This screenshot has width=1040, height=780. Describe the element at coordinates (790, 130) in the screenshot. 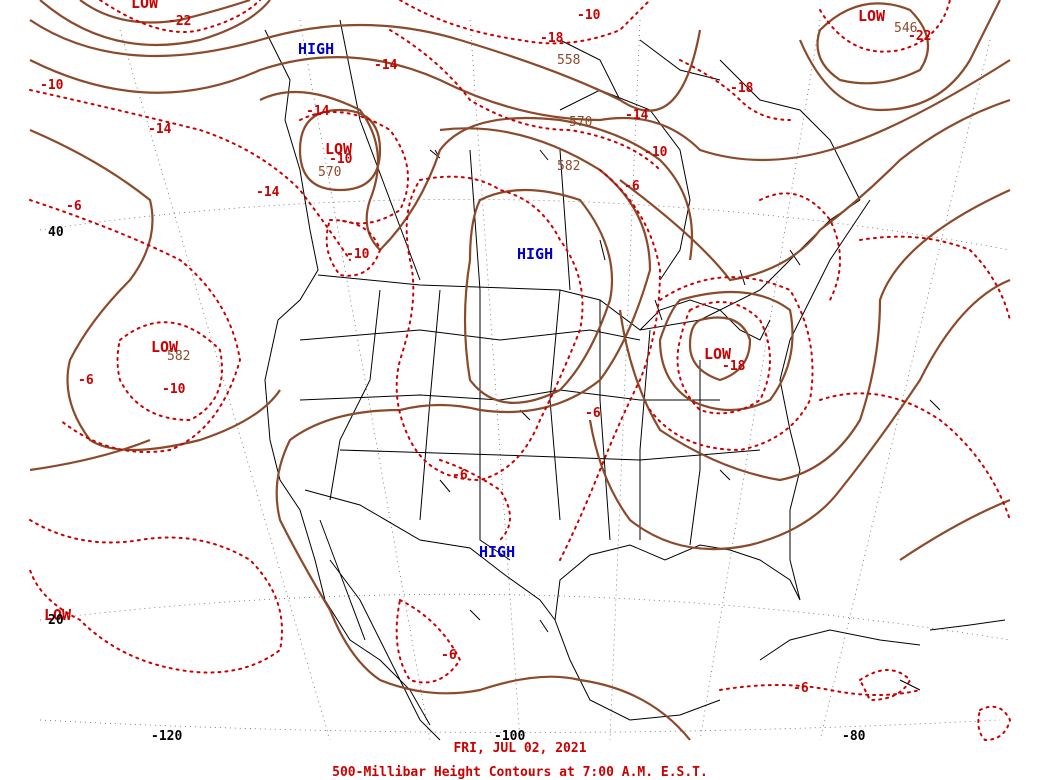

I see `labrador-coast` at that location.